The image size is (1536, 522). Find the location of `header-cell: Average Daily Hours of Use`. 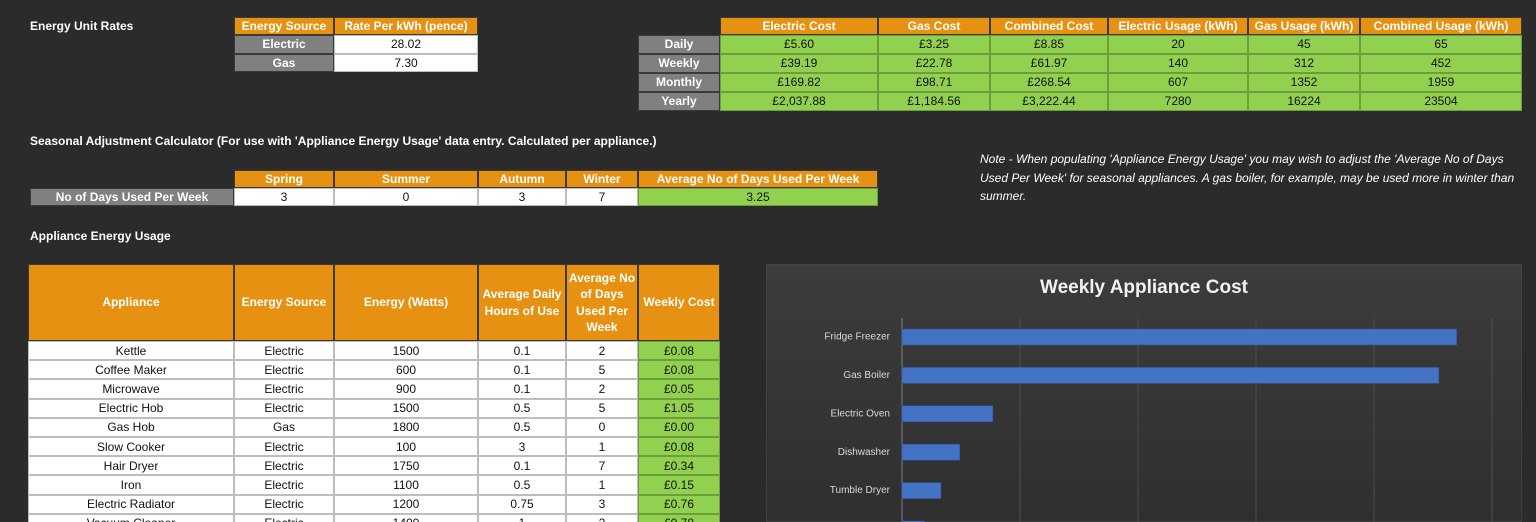

header-cell: Average Daily Hours of Use is located at coordinates (522, 302).